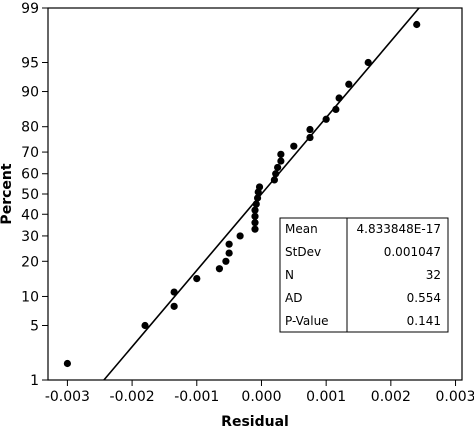 This screenshot has height=431, width=474. What do you see at coordinates (30, 63) in the screenshot?
I see `y-tick-label-11: 95` at bounding box center [30, 63].